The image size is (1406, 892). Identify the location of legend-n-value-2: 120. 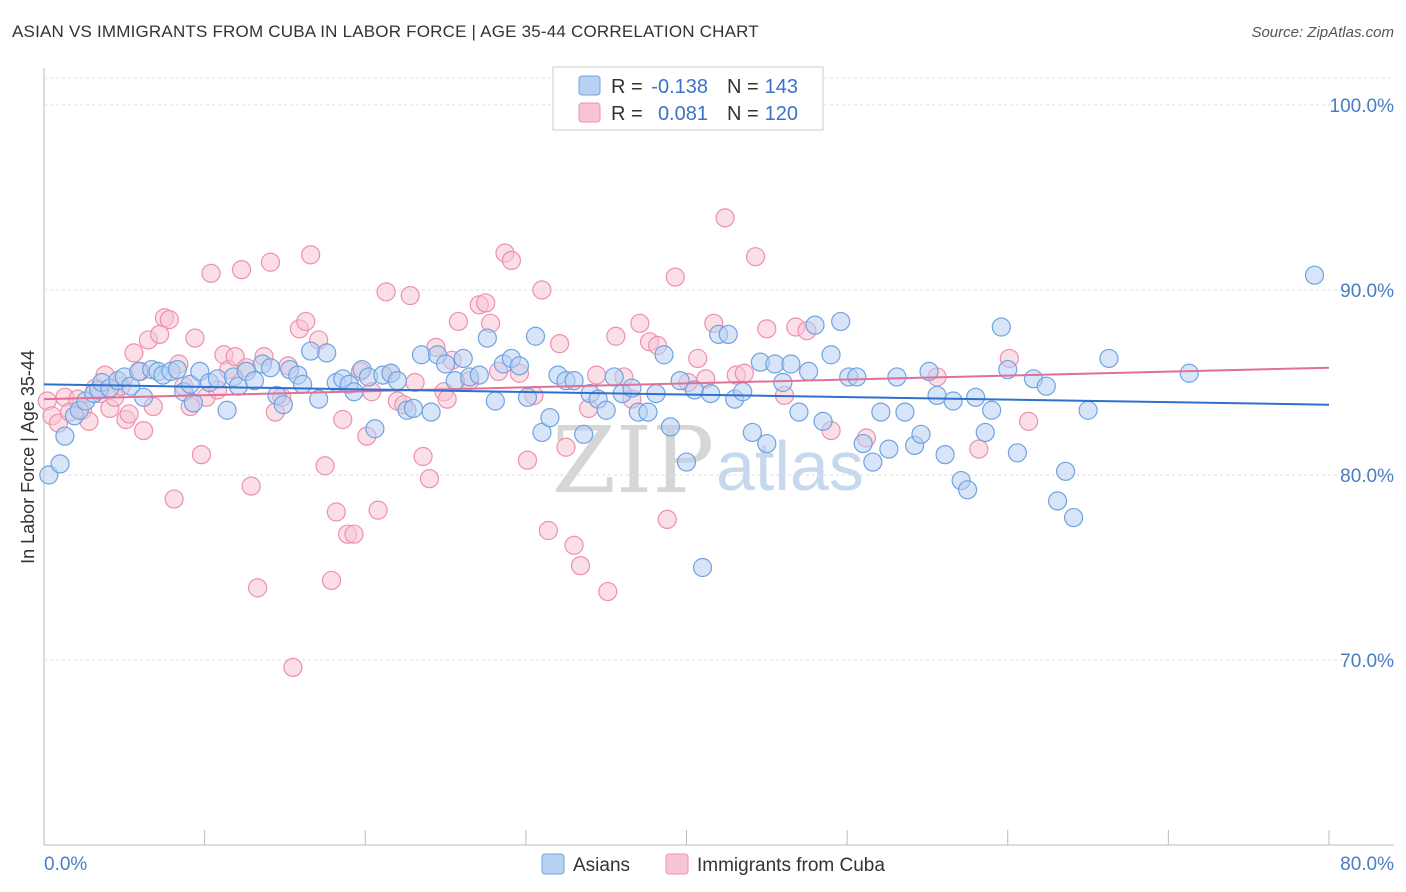
(781, 114).